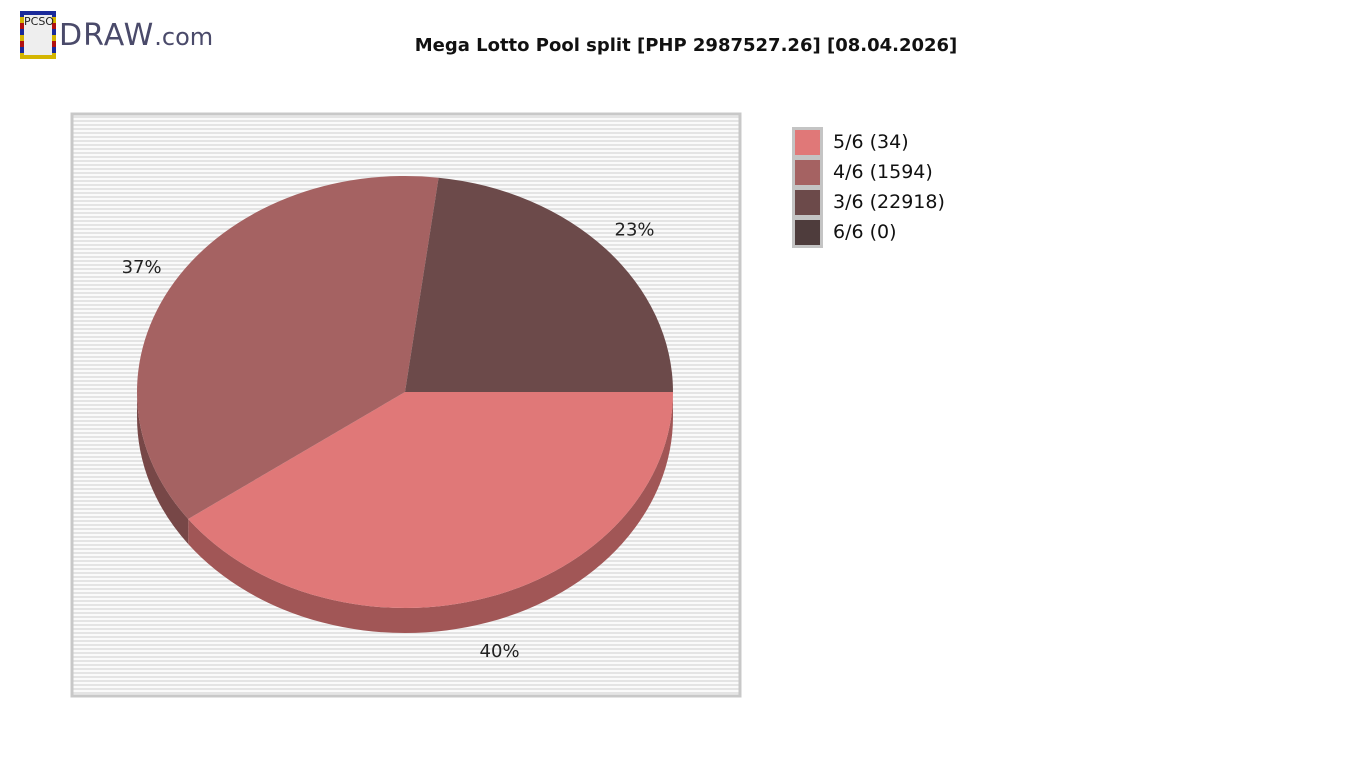 The height and width of the screenshot is (768, 1366). What do you see at coordinates (865, 232) in the screenshot?
I see `legend-label: 6/6 (0)` at bounding box center [865, 232].